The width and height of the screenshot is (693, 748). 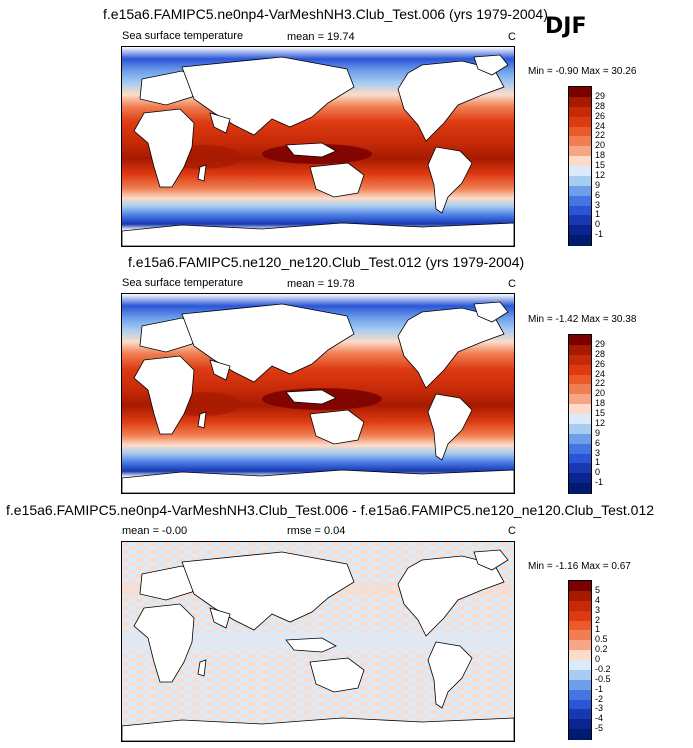 I want to click on colorbar-tick-label: 0.5, so click(x=601, y=639).